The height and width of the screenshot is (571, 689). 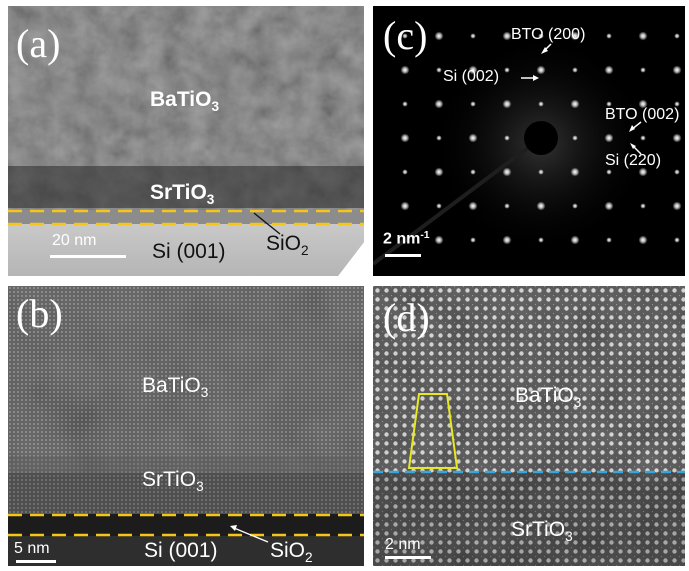 I want to click on panel-d-scale-label: 2 nm, so click(x=403, y=544).